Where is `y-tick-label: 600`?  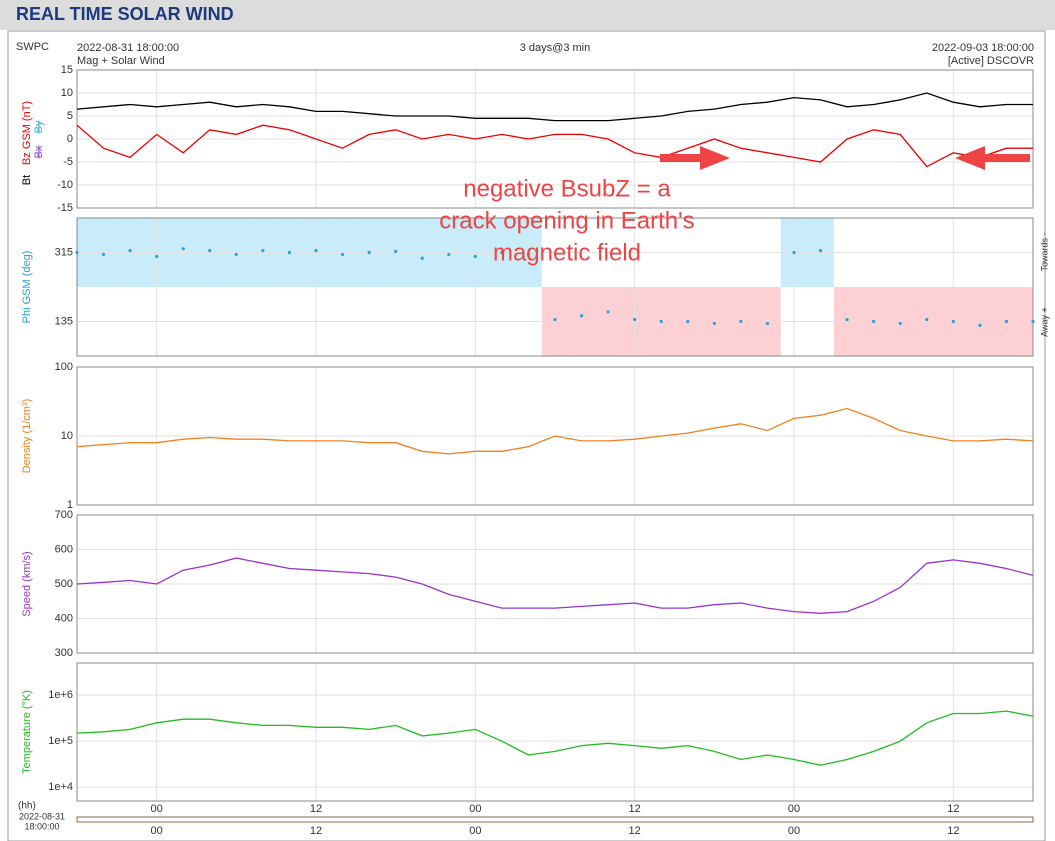 y-tick-label: 600 is located at coordinates (64, 549).